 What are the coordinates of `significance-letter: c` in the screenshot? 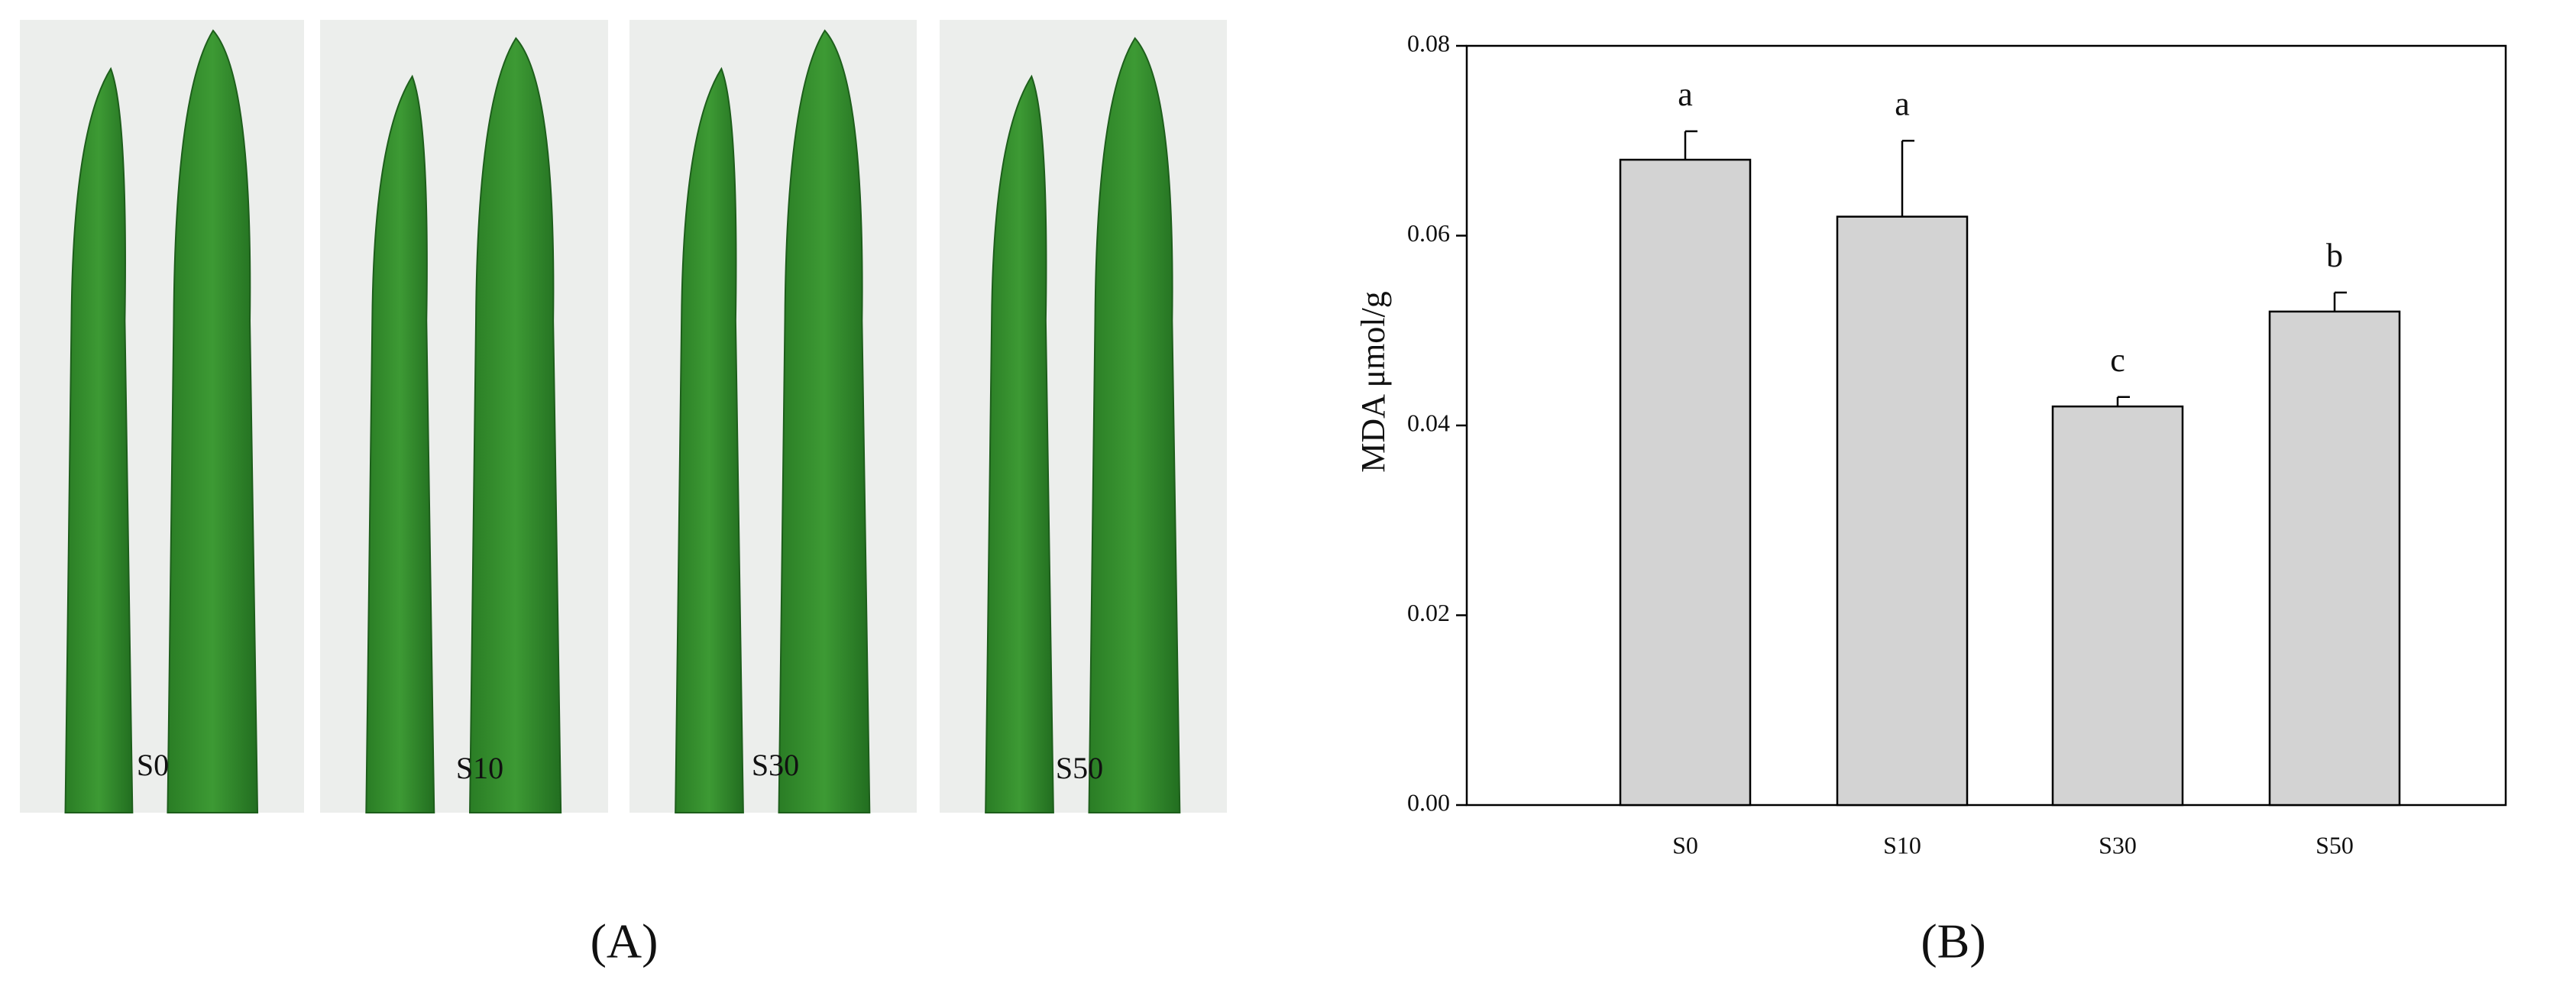 It's located at (2117, 360).